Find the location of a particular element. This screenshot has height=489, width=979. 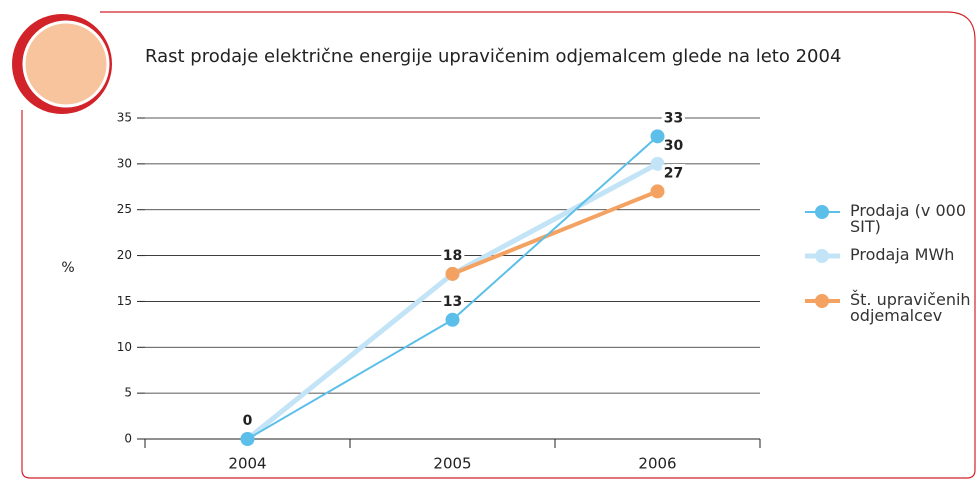

y-tick-label: 5 is located at coordinates (128, 393).